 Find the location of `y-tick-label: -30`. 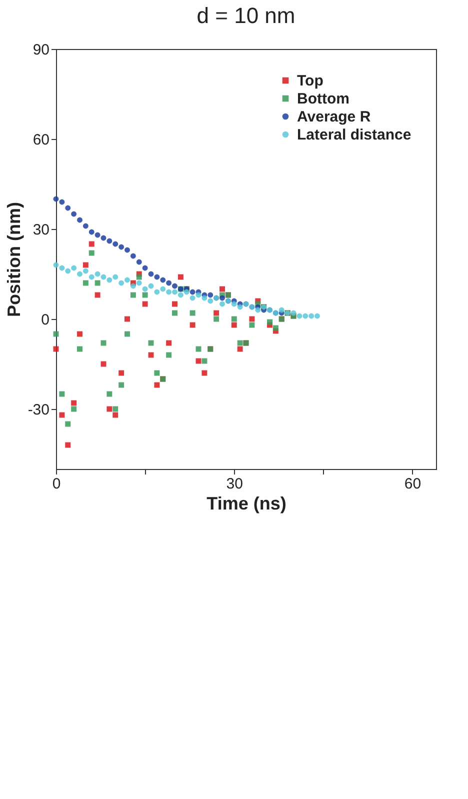

y-tick-label: -30 is located at coordinates (39, 410).